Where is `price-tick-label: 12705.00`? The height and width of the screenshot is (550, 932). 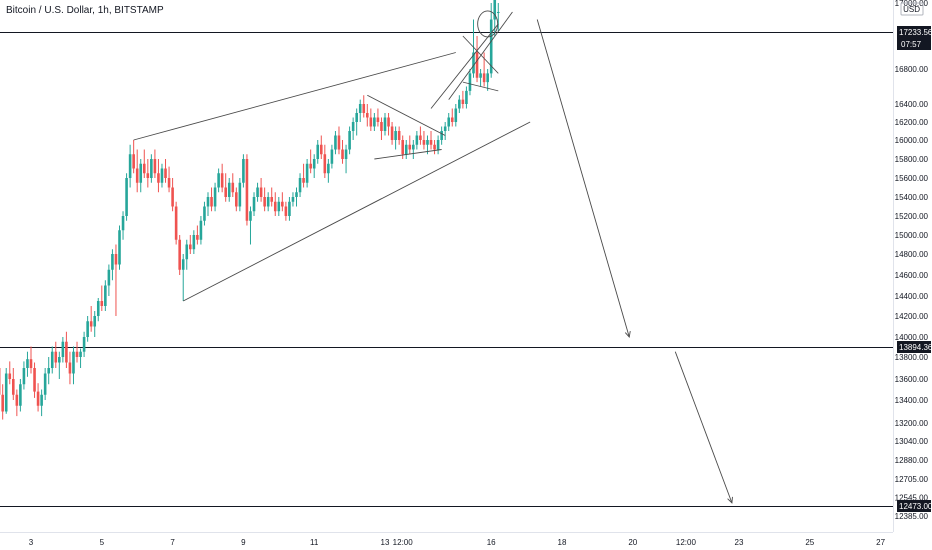 price-tick-label: 12705.00 is located at coordinates (912, 479).